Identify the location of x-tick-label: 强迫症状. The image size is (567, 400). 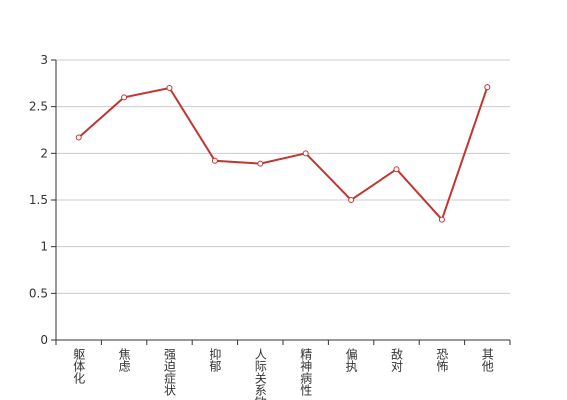
(170, 372).